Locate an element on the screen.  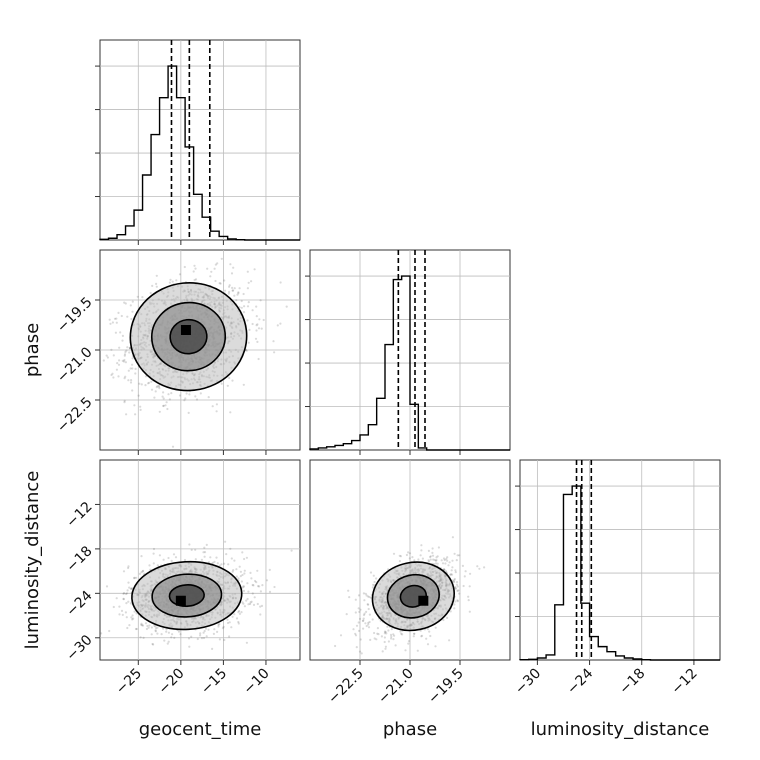
joint-phase-luminosity_distance is located at coordinates (410, 595).